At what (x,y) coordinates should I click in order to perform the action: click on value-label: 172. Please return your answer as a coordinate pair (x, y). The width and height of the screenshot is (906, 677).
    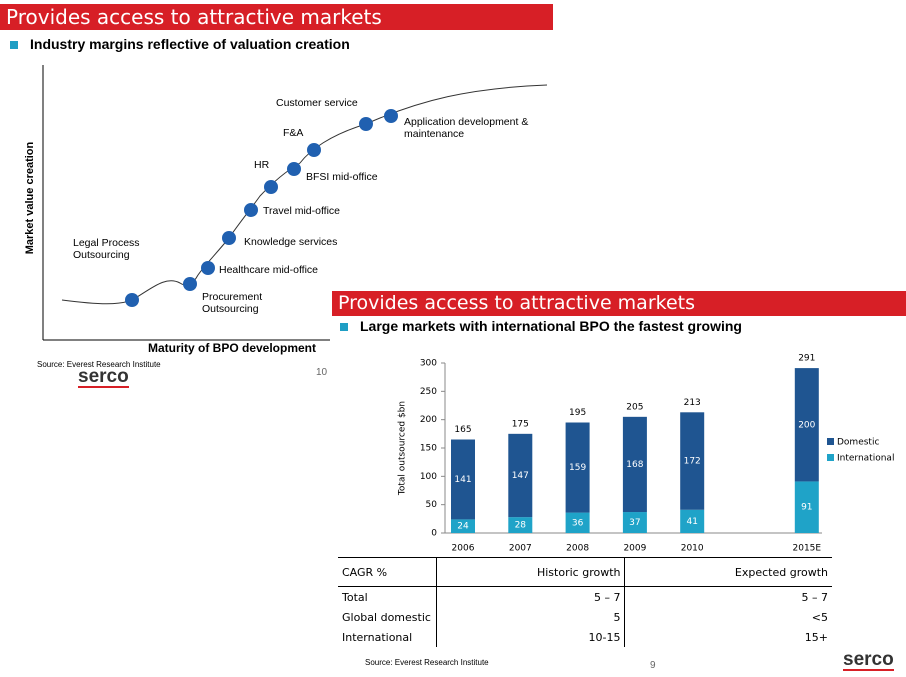
    Looking at the image, I should click on (692, 462).